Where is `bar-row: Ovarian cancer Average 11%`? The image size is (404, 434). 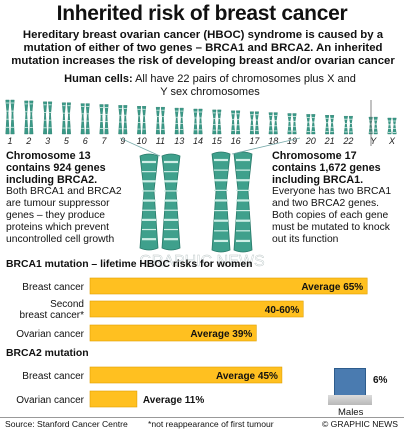 bar-row: Ovarian cancer Average 11% is located at coordinates (110, 399).